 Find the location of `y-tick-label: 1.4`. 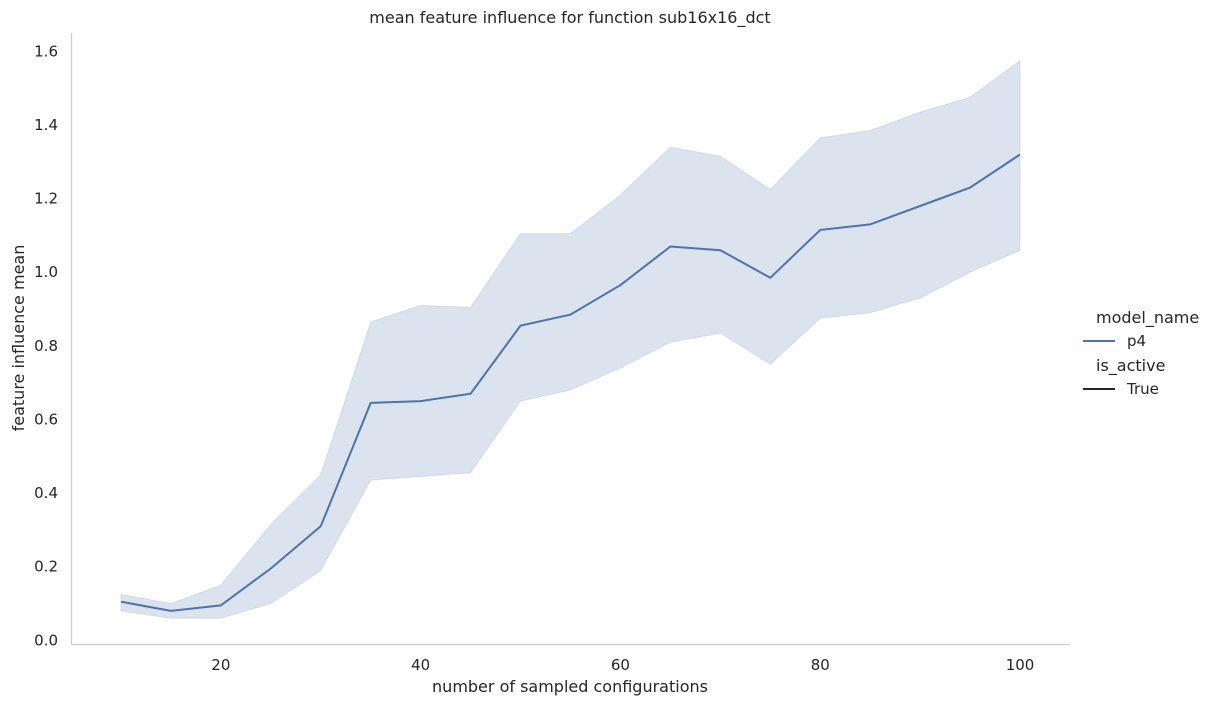

y-tick-label: 1.4 is located at coordinates (46, 125).